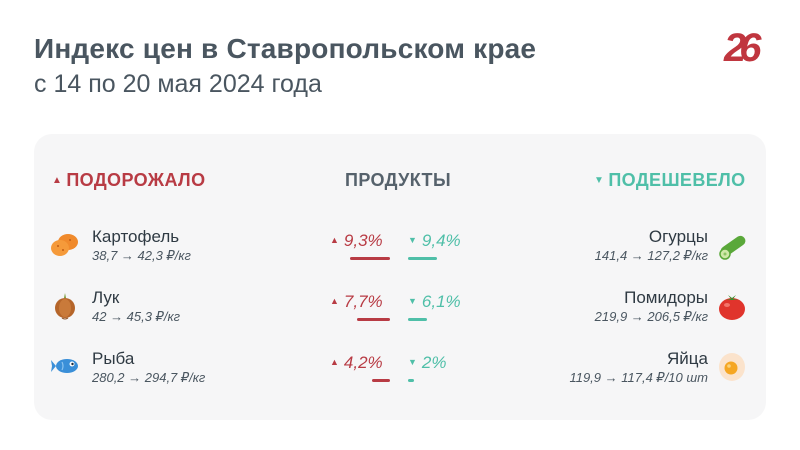  I want to click on cucumber-icon, so click(732, 247).